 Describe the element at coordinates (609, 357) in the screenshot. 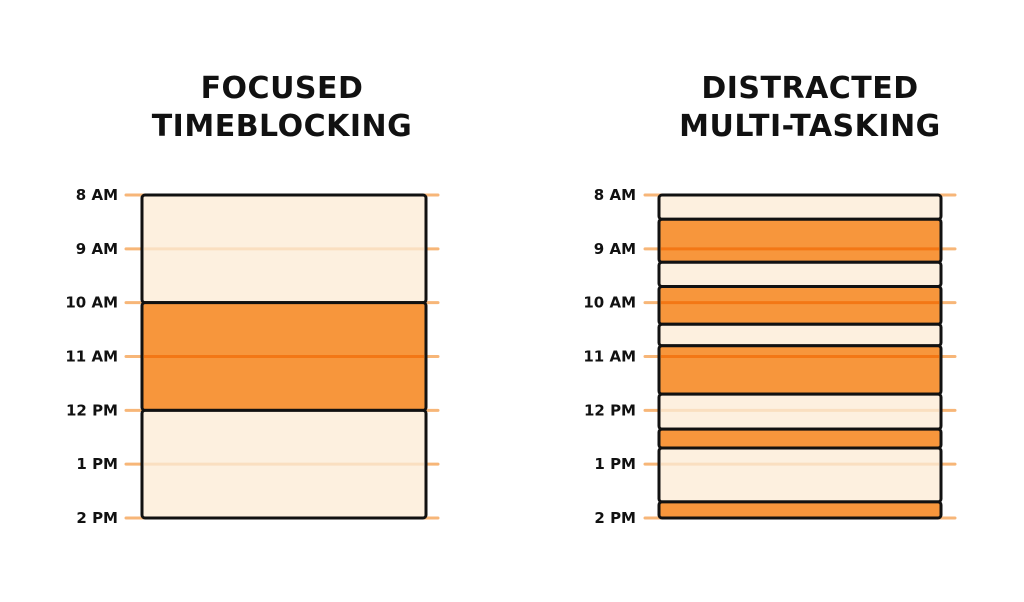

I see `right-hour-label: 11 AM` at that location.